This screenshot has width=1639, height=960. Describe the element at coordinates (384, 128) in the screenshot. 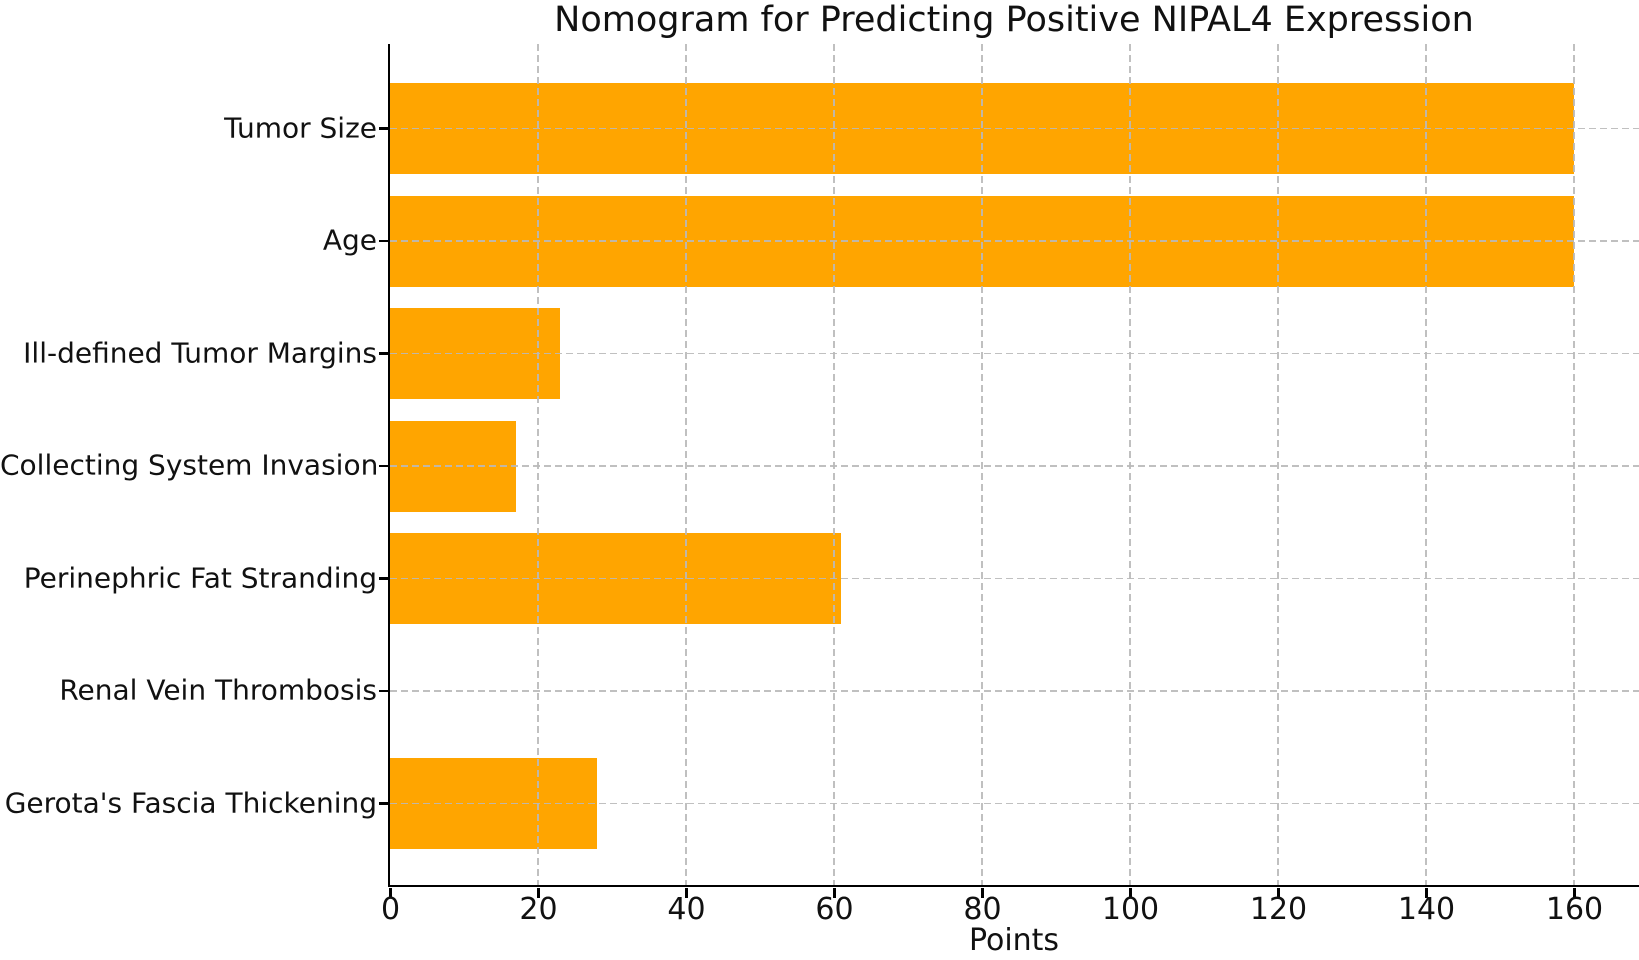

I see `y-tick-tumor-size` at that location.